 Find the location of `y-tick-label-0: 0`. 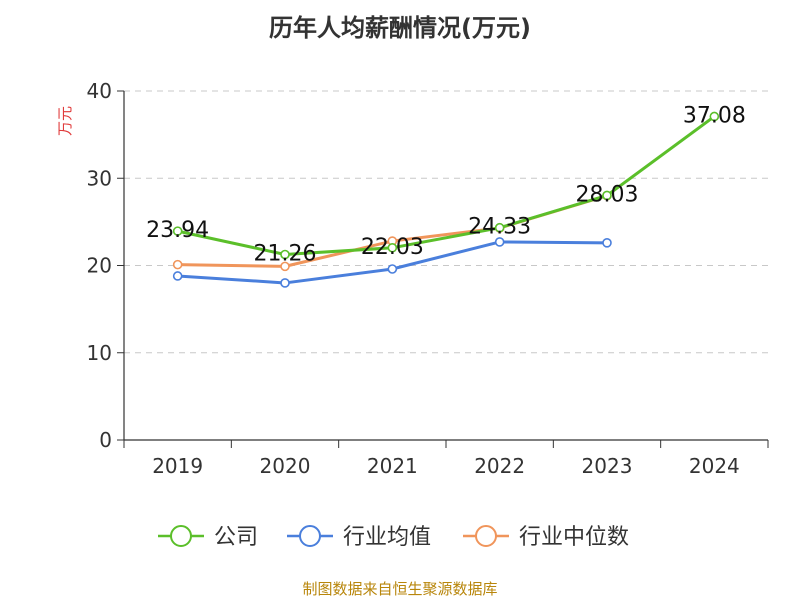

y-tick-label-0: 0 is located at coordinates (105, 440).